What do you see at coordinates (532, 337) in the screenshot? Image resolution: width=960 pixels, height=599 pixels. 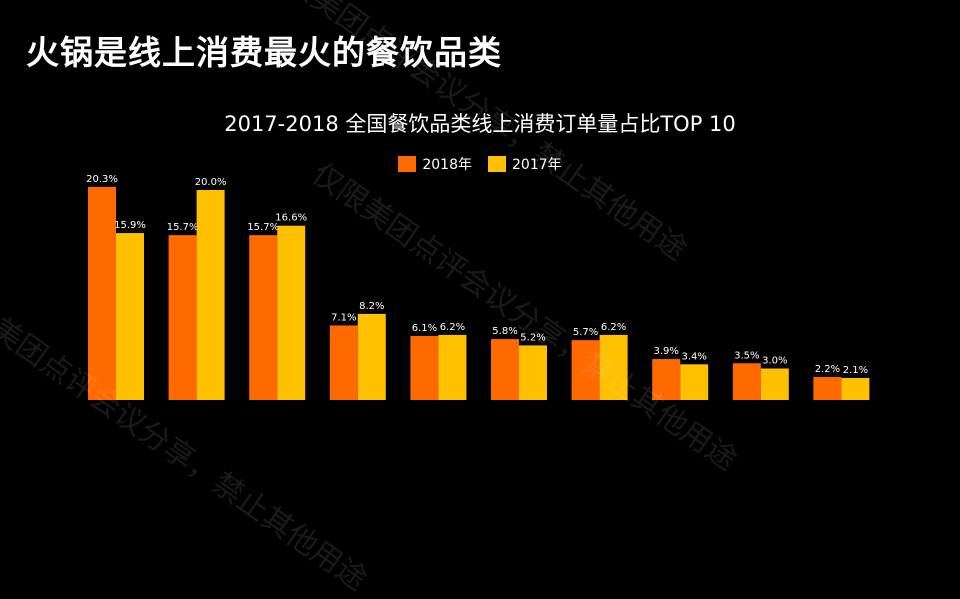 I see `data-label-2017-6: 5.2%` at bounding box center [532, 337].